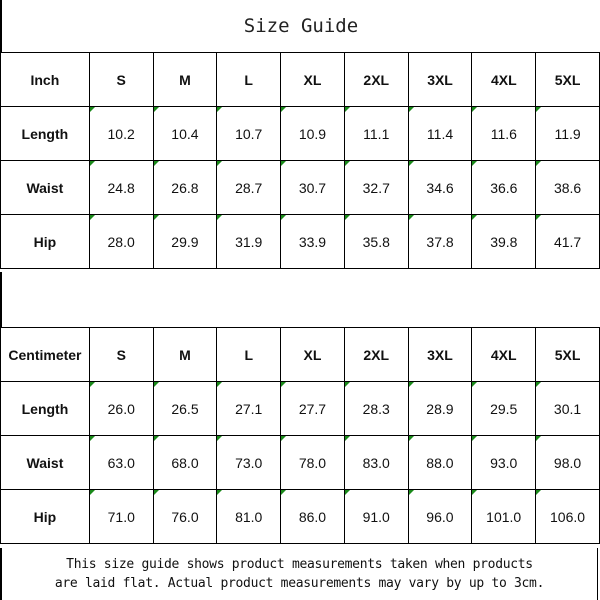 The image size is (600, 600). What do you see at coordinates (567, 408) in the screenshot?
I see `measurement-value: 30.1` at bounding box center [567, 408].